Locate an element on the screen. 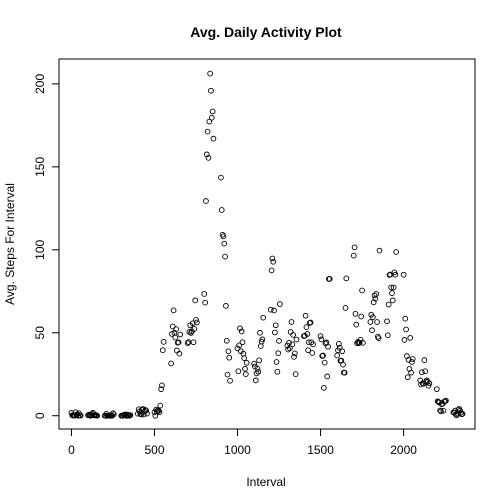 This screenshot has height=504, width=504. y-tick-label: 0 is located at coordinates (40, 415).